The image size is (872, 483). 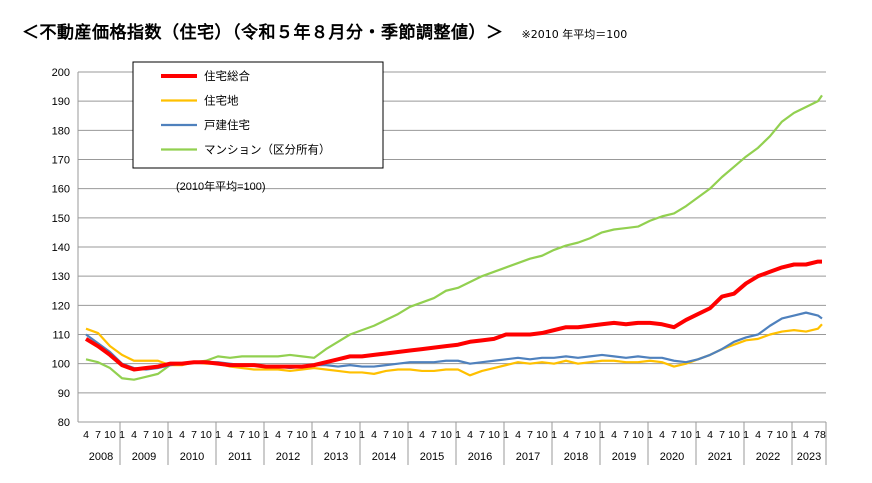 I want to click on y-tick-label: 140, so click(x=61, y=248).